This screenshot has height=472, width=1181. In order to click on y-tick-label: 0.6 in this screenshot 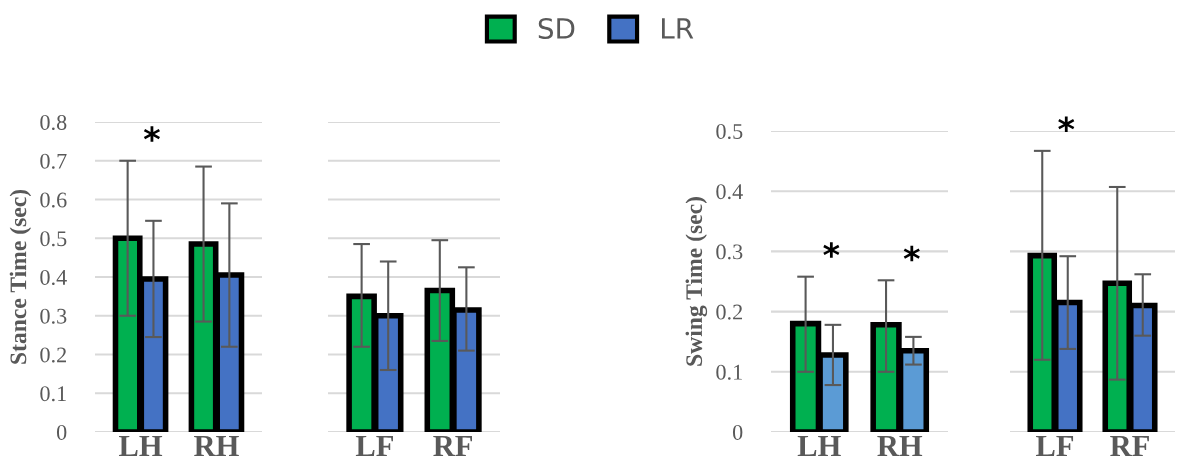, I will do `click(53, 200)`.